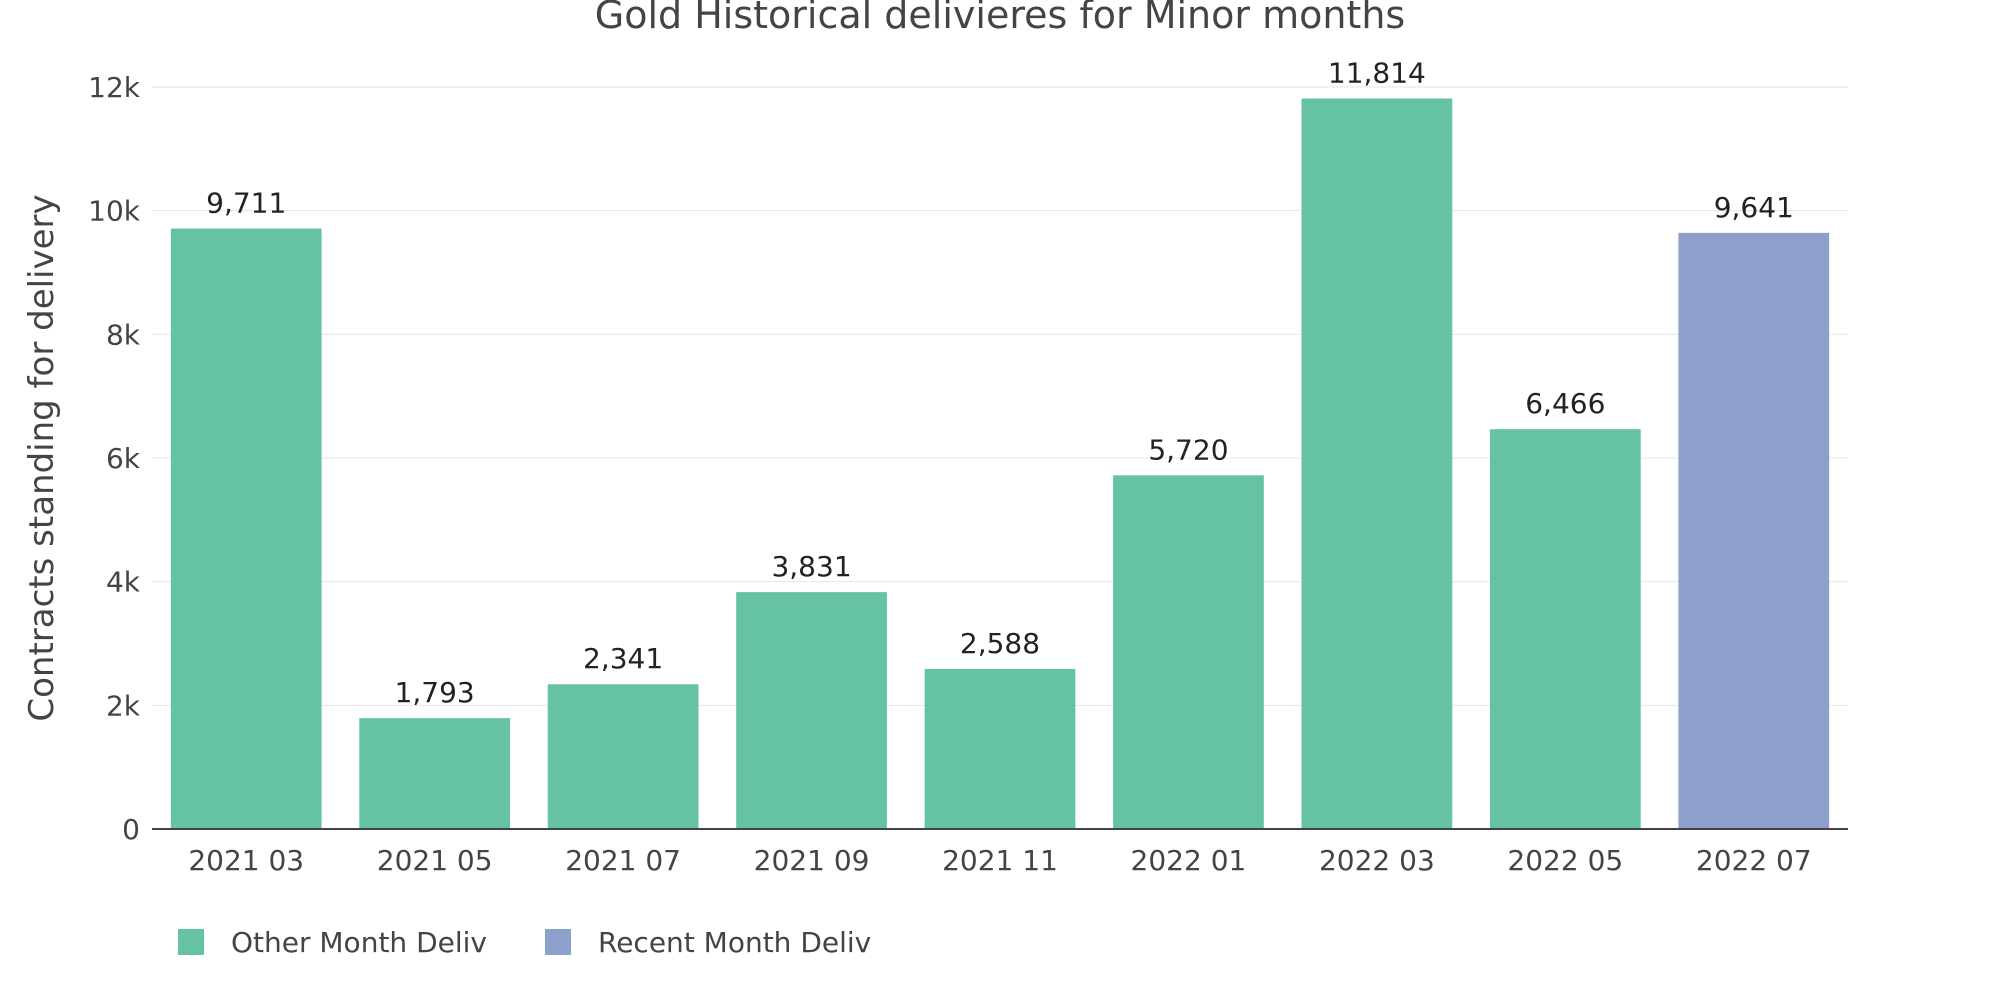 This screenshot has height=1000, width=1999. Describe the element at coordinates (246, 203) in the screenshot. I see `bar-value-label: 9,711` at that location.